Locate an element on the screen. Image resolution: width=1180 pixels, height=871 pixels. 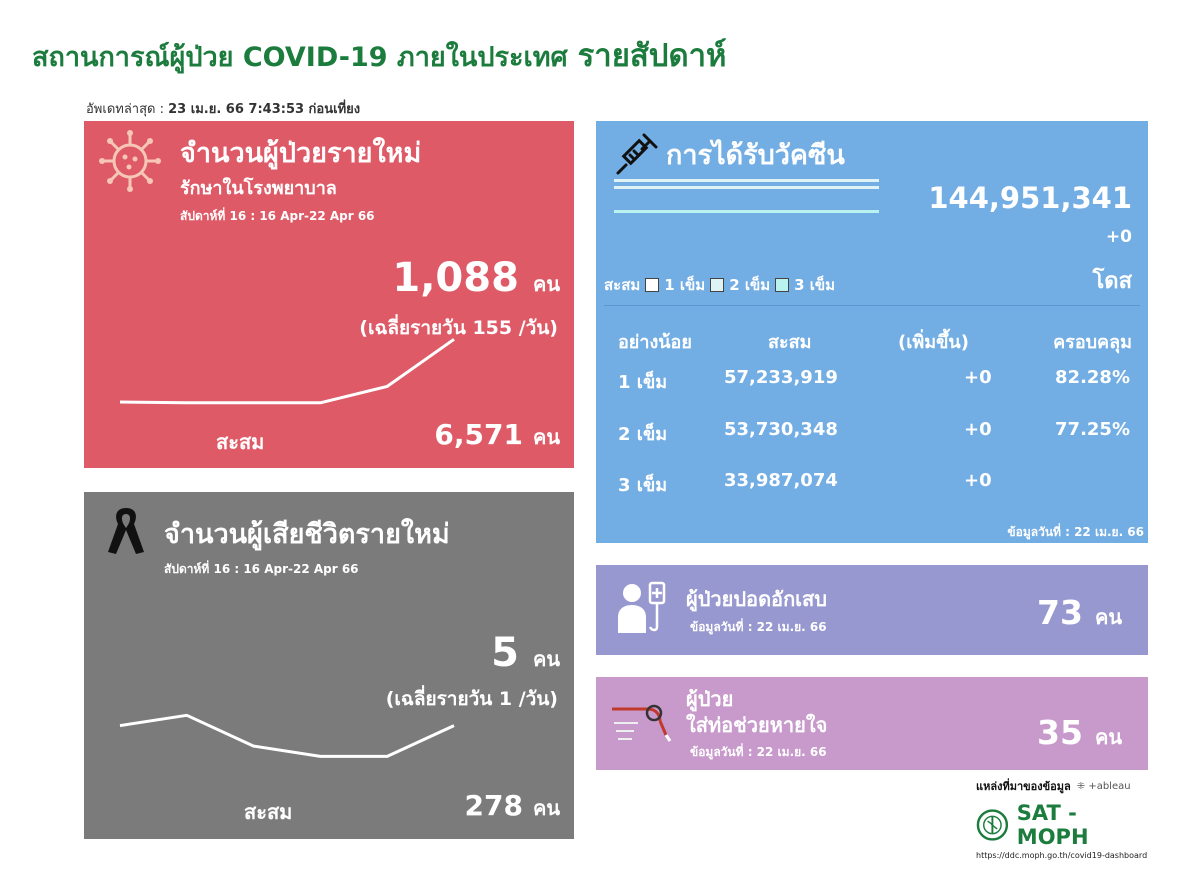
hospital-cumulative-unit: คน is located at coordinates (546, 437).